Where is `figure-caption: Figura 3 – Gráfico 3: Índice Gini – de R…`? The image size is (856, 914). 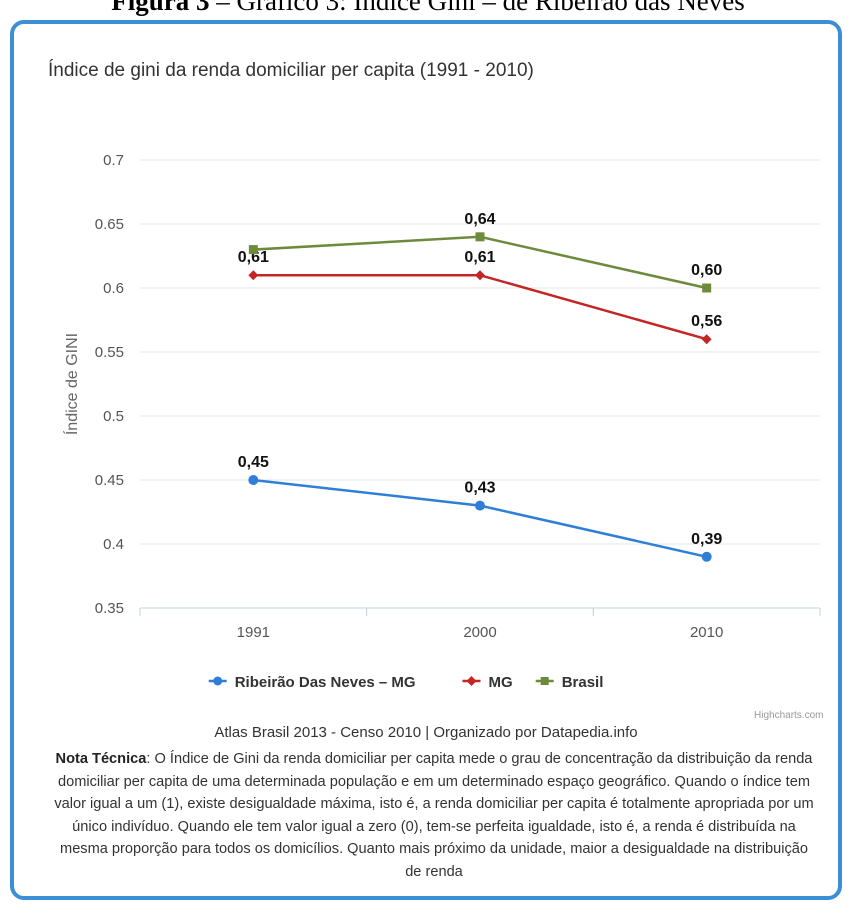 figure-caption: Figura 3 – Gráfico 3: Índice Gini – de R… is located at coordinates (428, 8).